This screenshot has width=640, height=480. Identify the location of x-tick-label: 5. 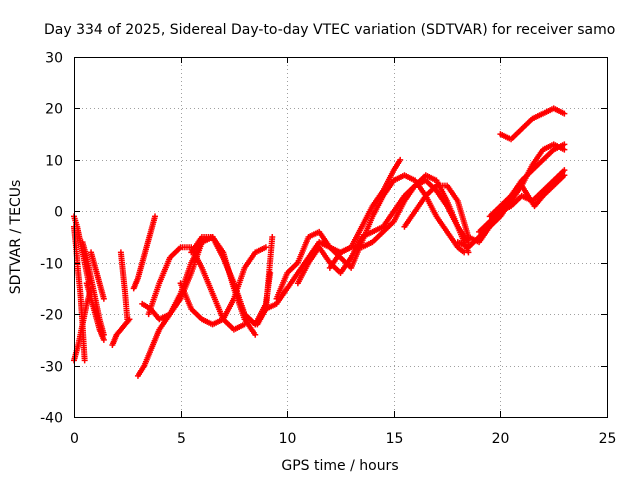
(181, 439).